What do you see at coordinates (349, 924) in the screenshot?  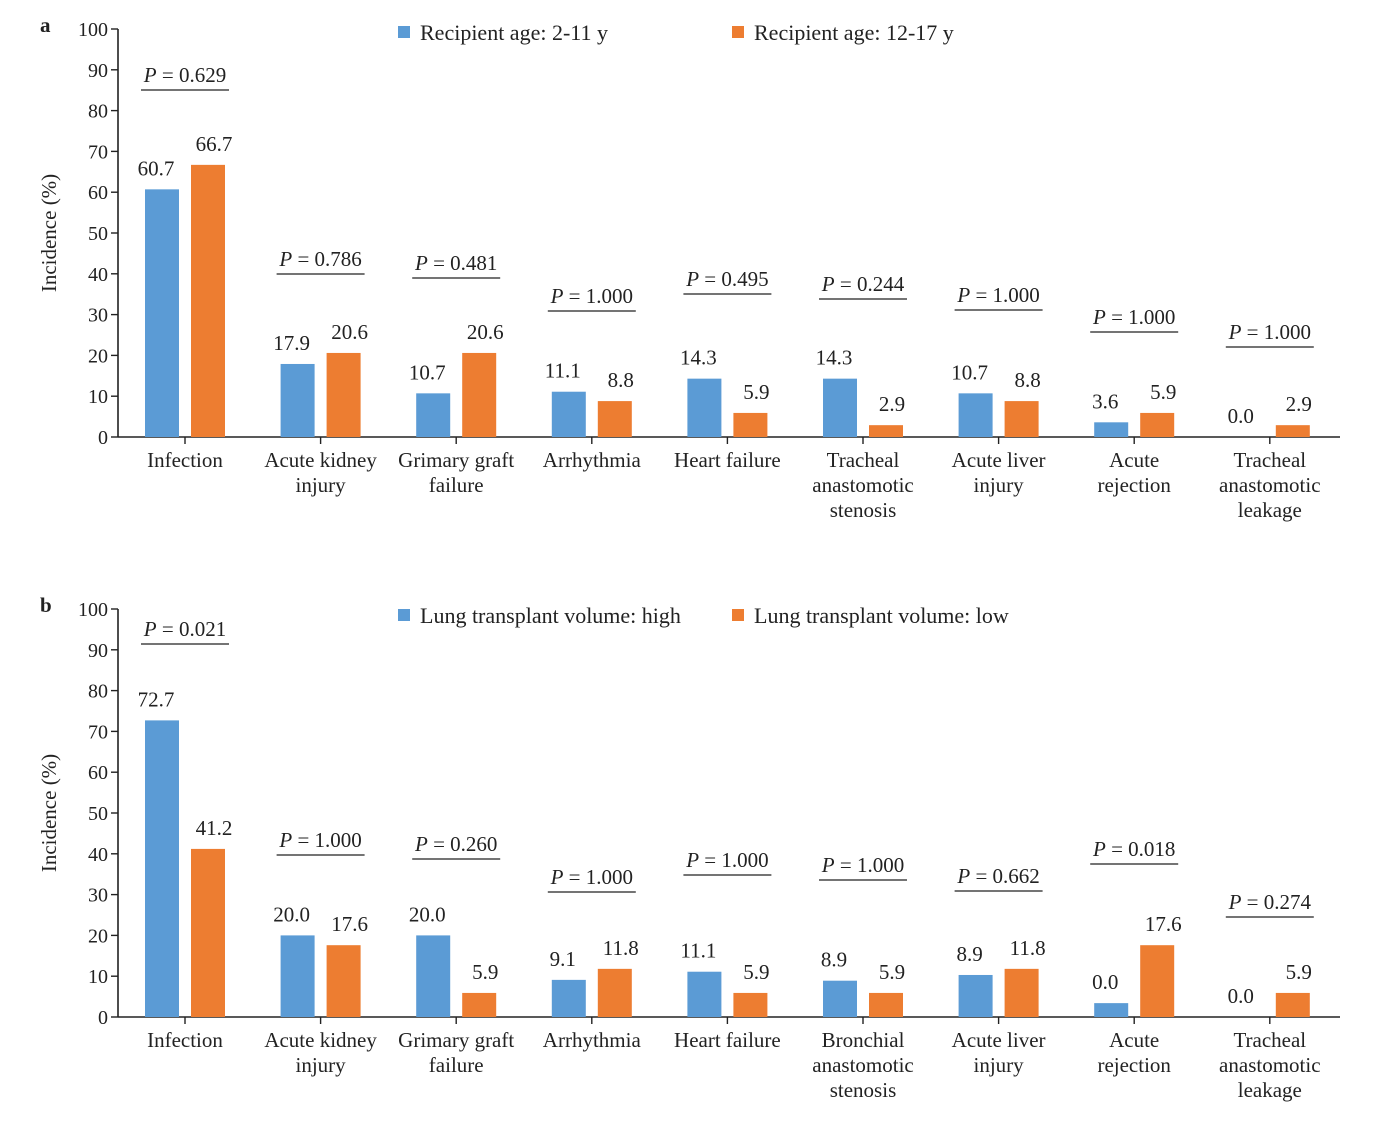 I see `data-label: 17.6` at bounding box center [349, 924].